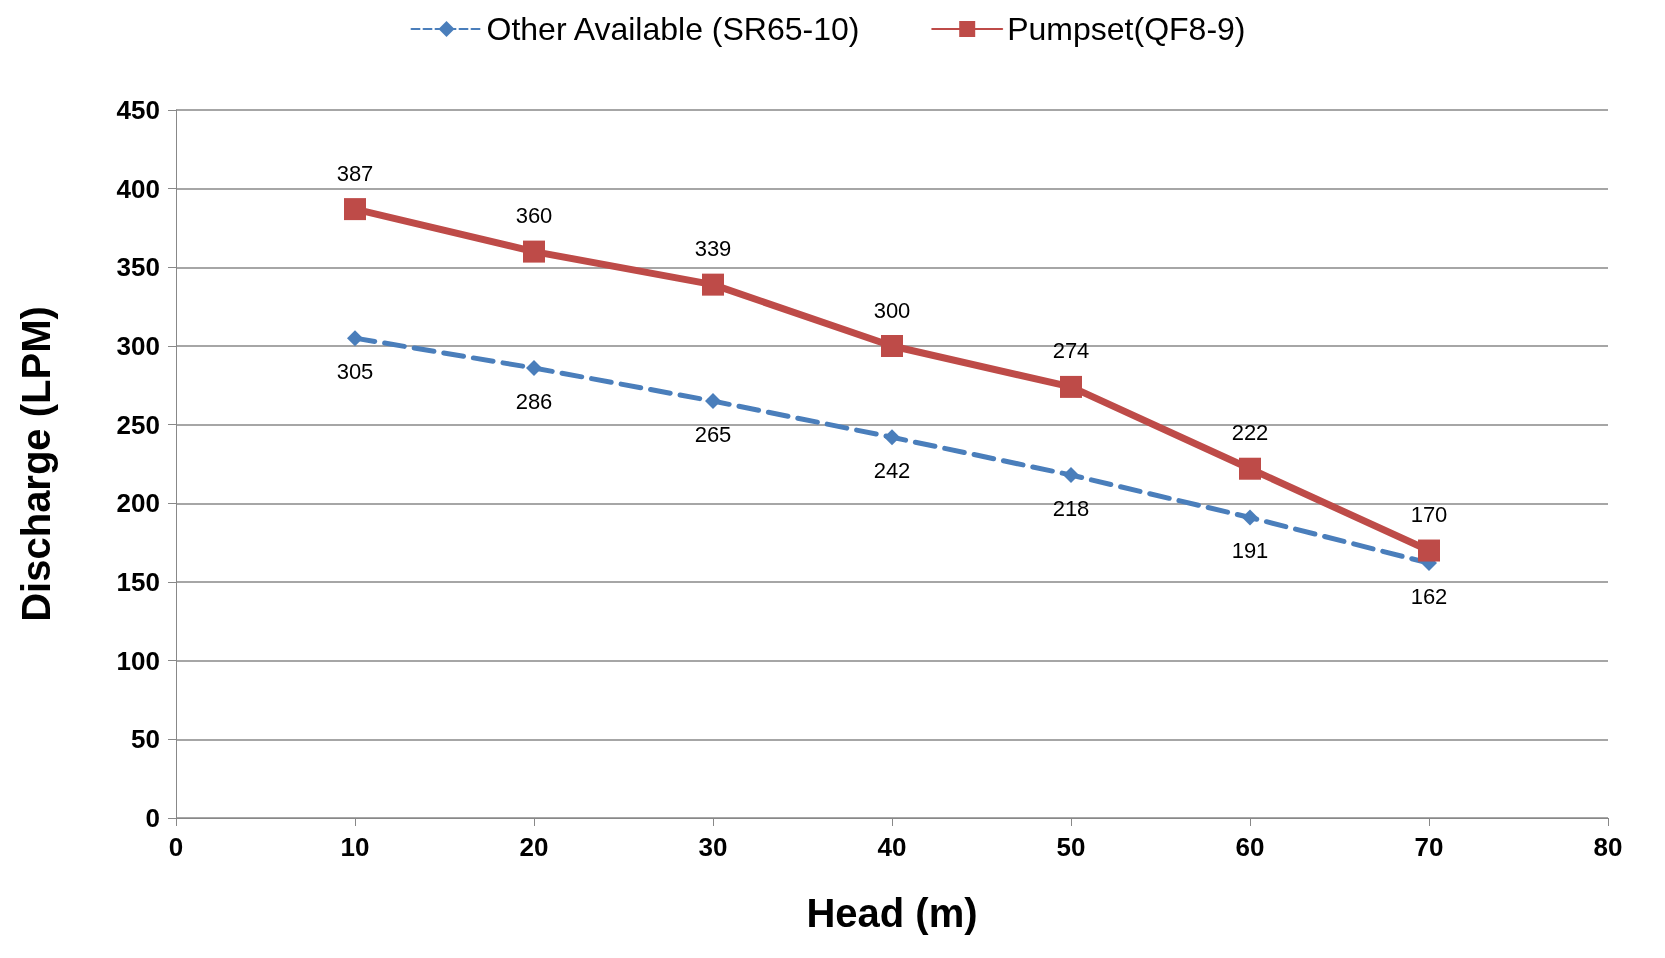  I want to click on x-tick-label: 40, so click(892, 847).